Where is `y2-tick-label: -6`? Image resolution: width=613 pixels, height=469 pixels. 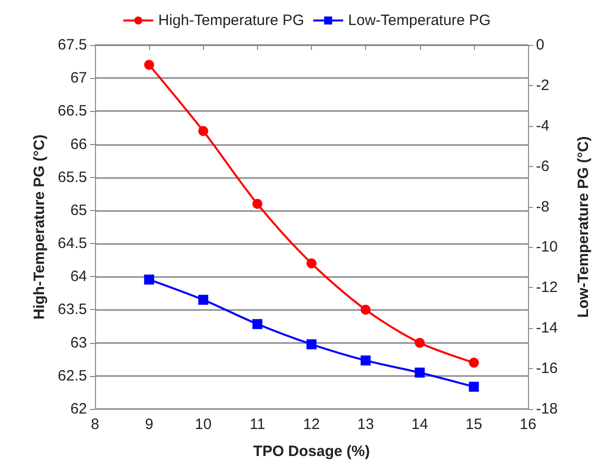
y2-tick-label: -6 is located at coordinates (543, 166).